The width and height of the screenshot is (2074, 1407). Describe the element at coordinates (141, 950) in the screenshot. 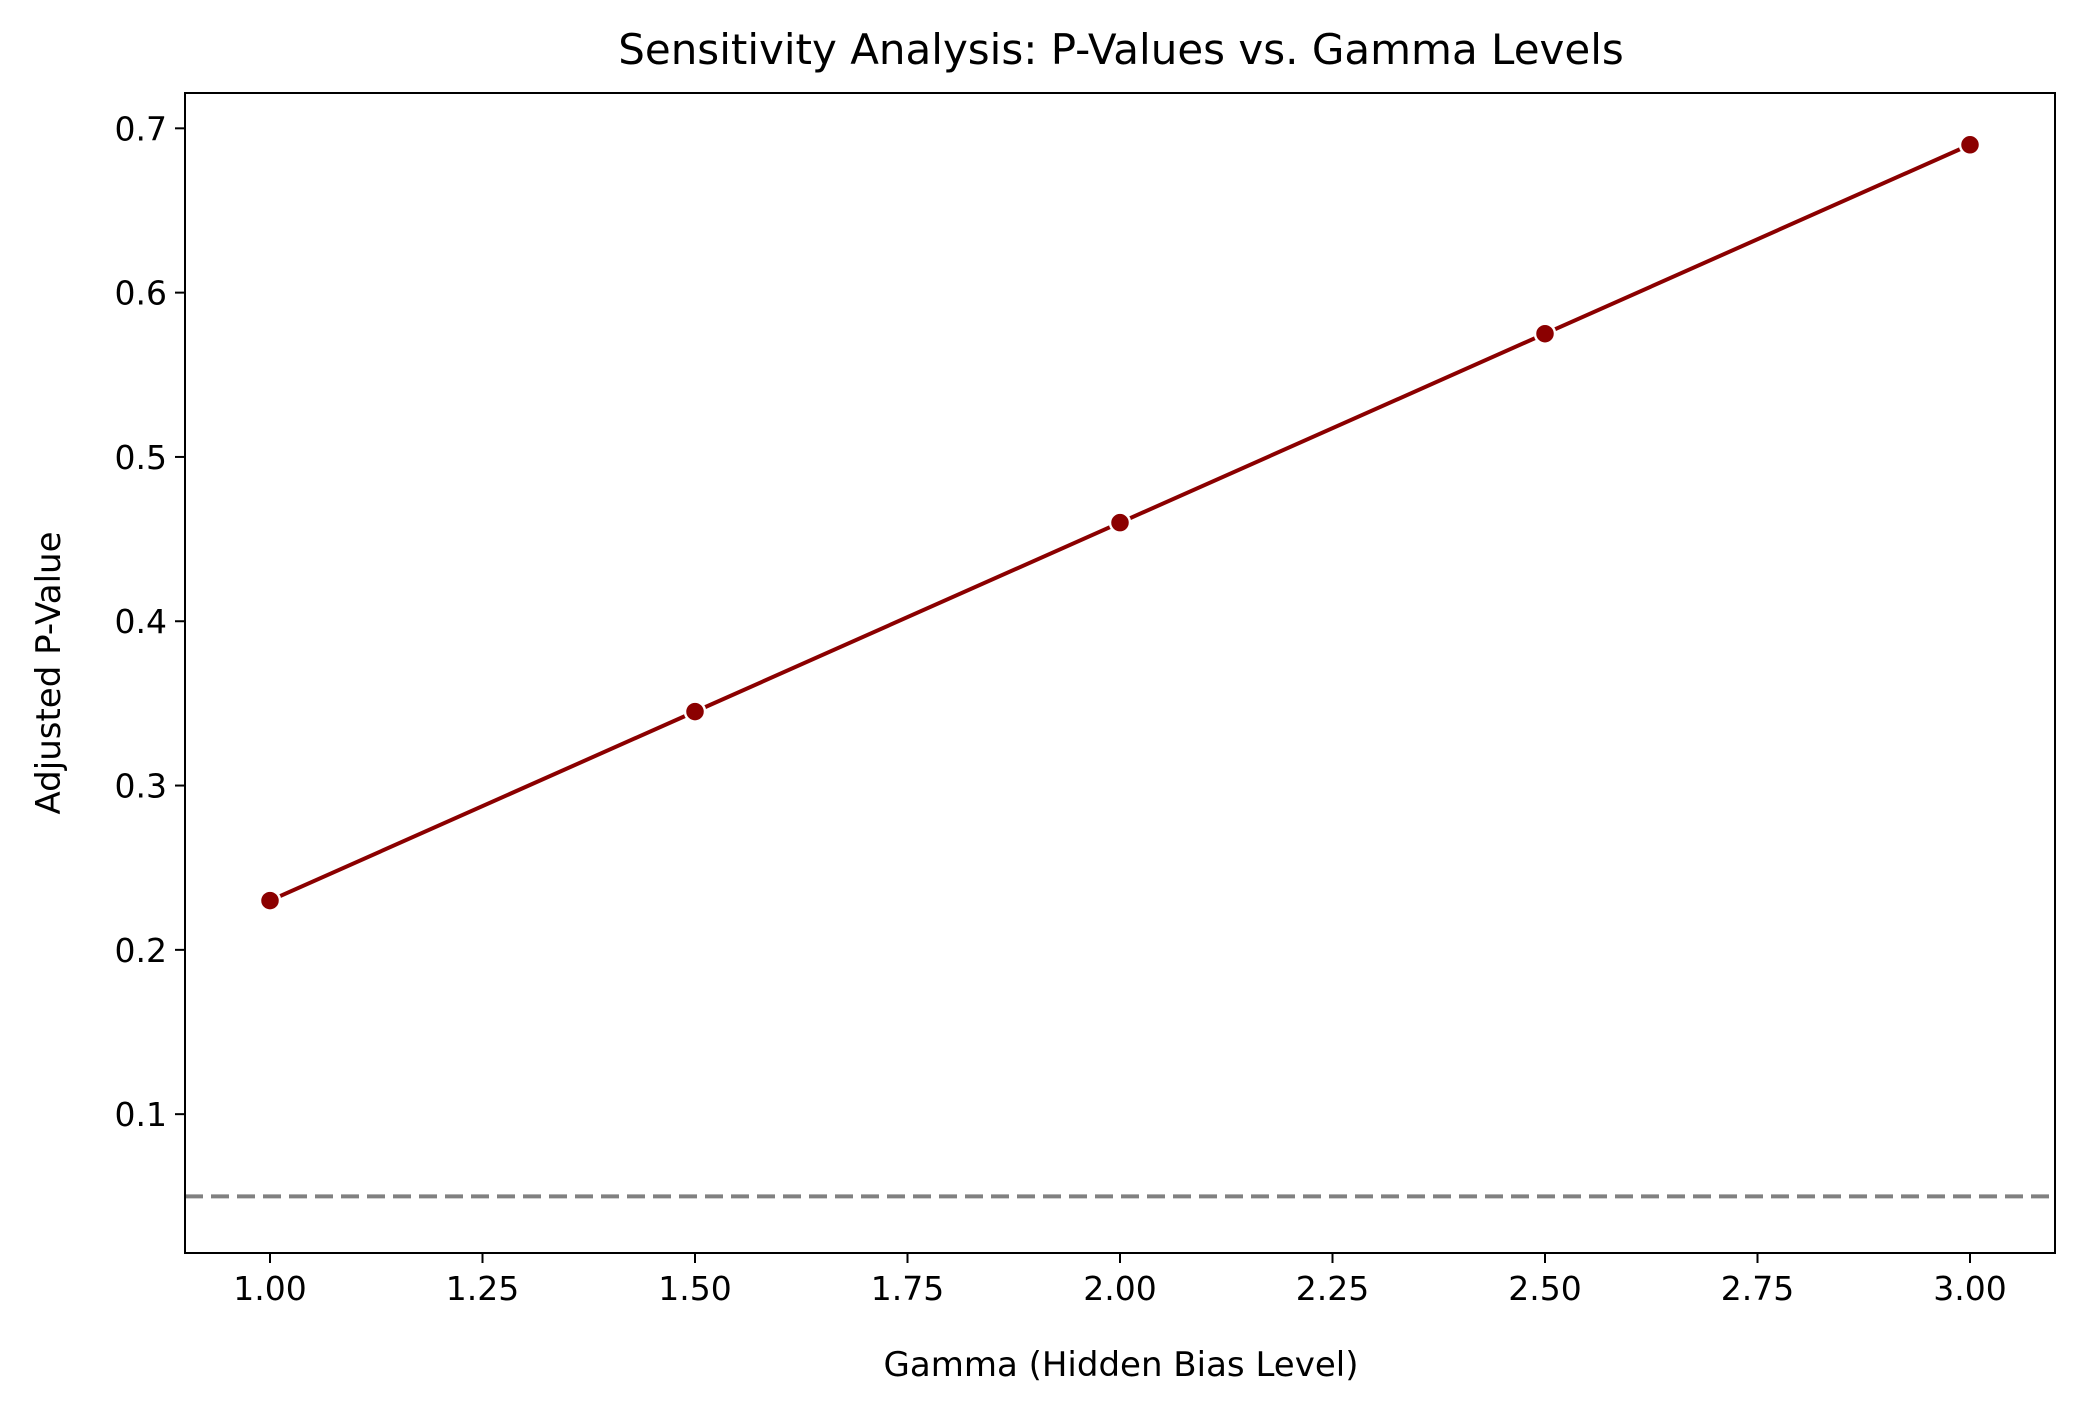

I see `y-tick-label: 0.2` at that location.